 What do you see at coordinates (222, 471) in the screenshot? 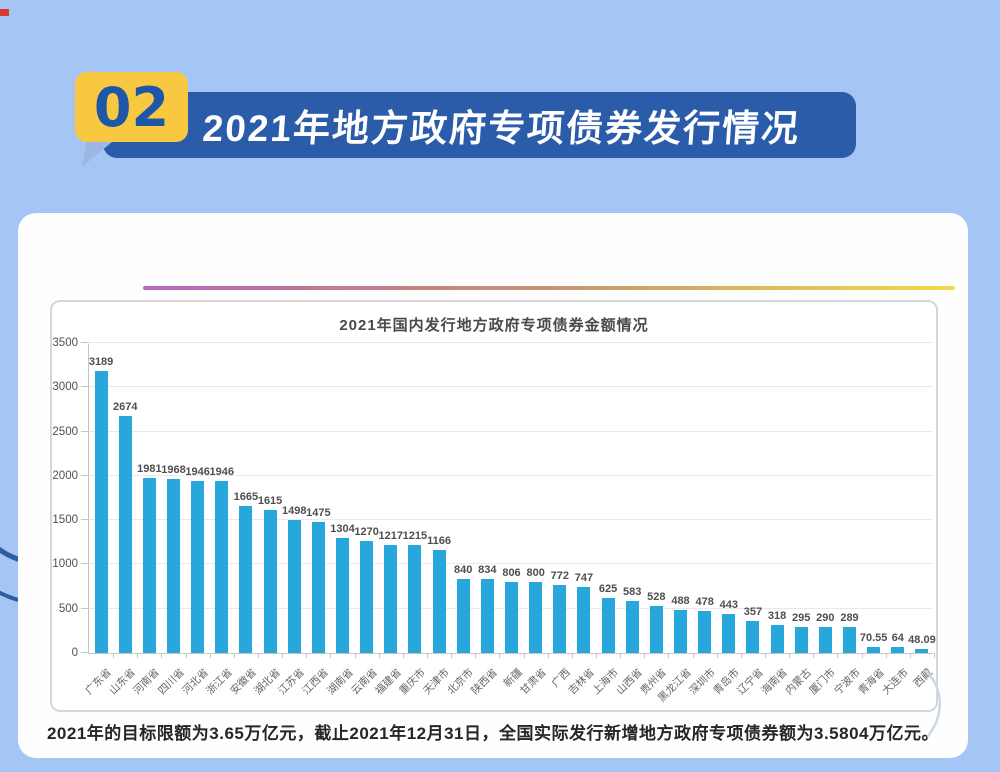
I see `bar-value-label: 1946` at bounding box center [222, 471].